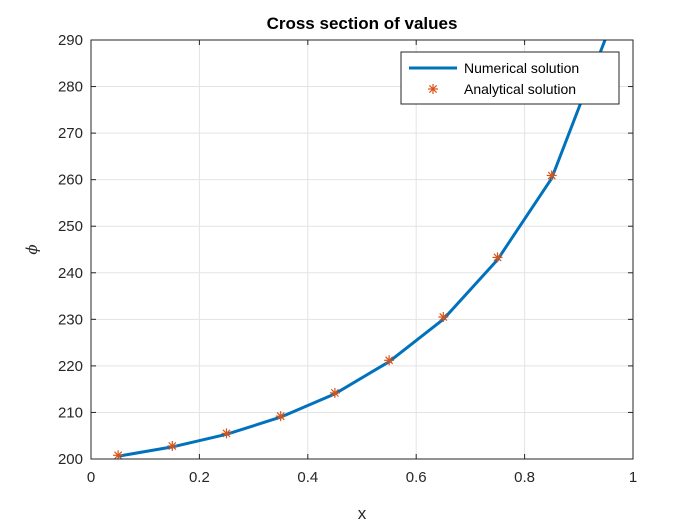  What do you see at coordinates (416, 477) in the screenshot?
I see `x-tick-label: 0.6` at bounding box center [416, 477].